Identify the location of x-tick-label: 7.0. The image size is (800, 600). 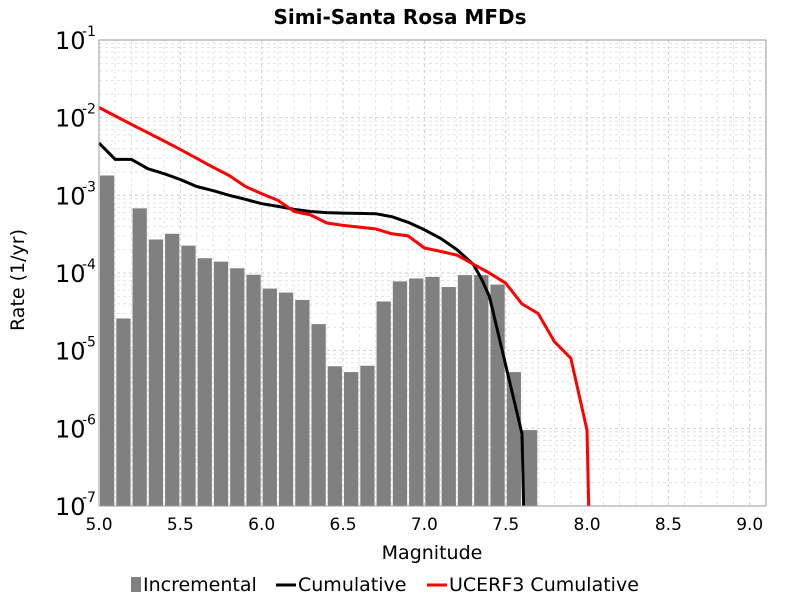
(424, 525).